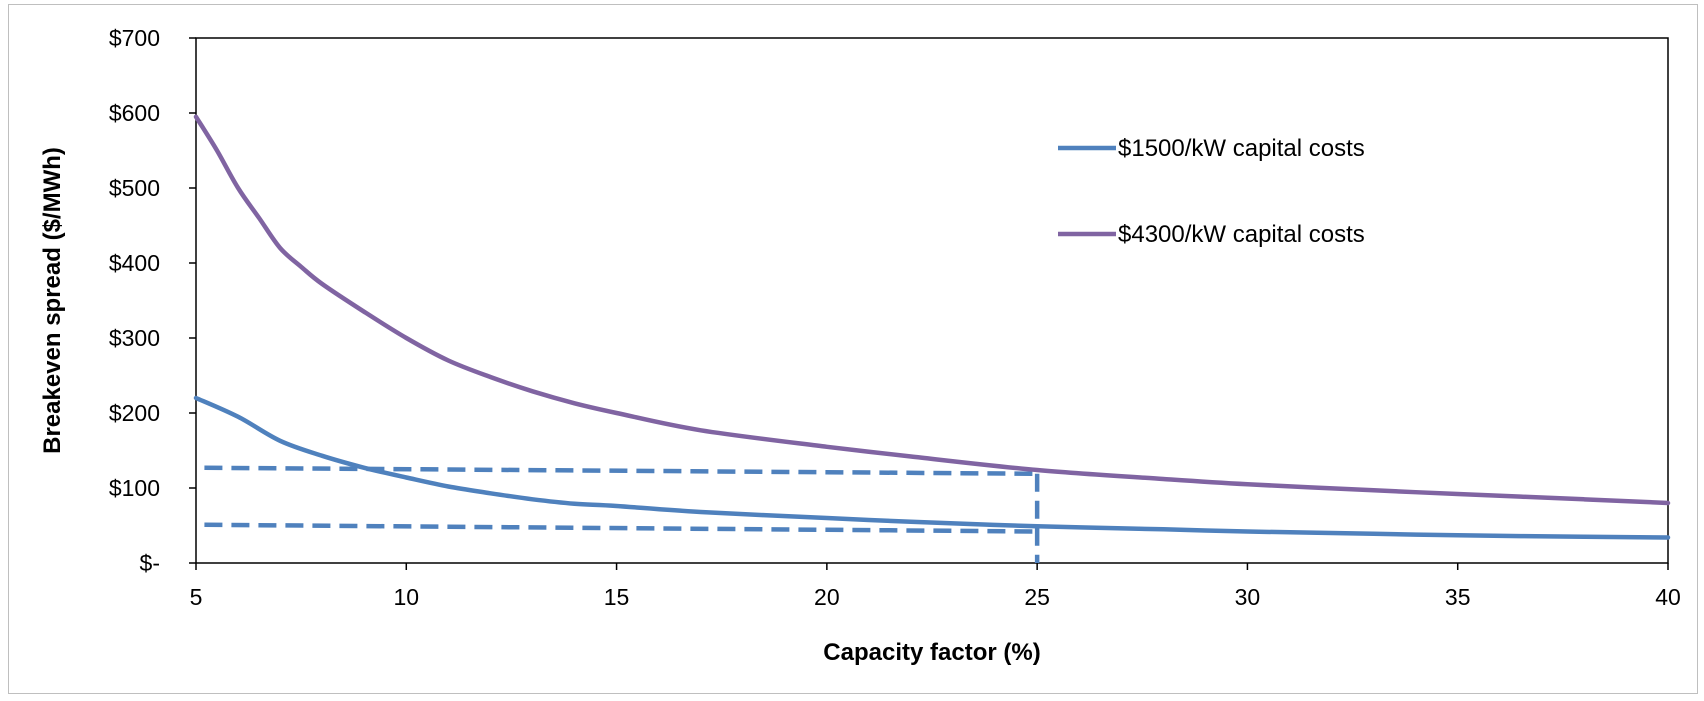 The width and height of the screenshot is (1704, 701). What do you see at coordinates (935, 586) in the screenshot?
I see `x-axis-ticks: 5 10 15 20 25 30 35 40` at bounding box center [935, 586].